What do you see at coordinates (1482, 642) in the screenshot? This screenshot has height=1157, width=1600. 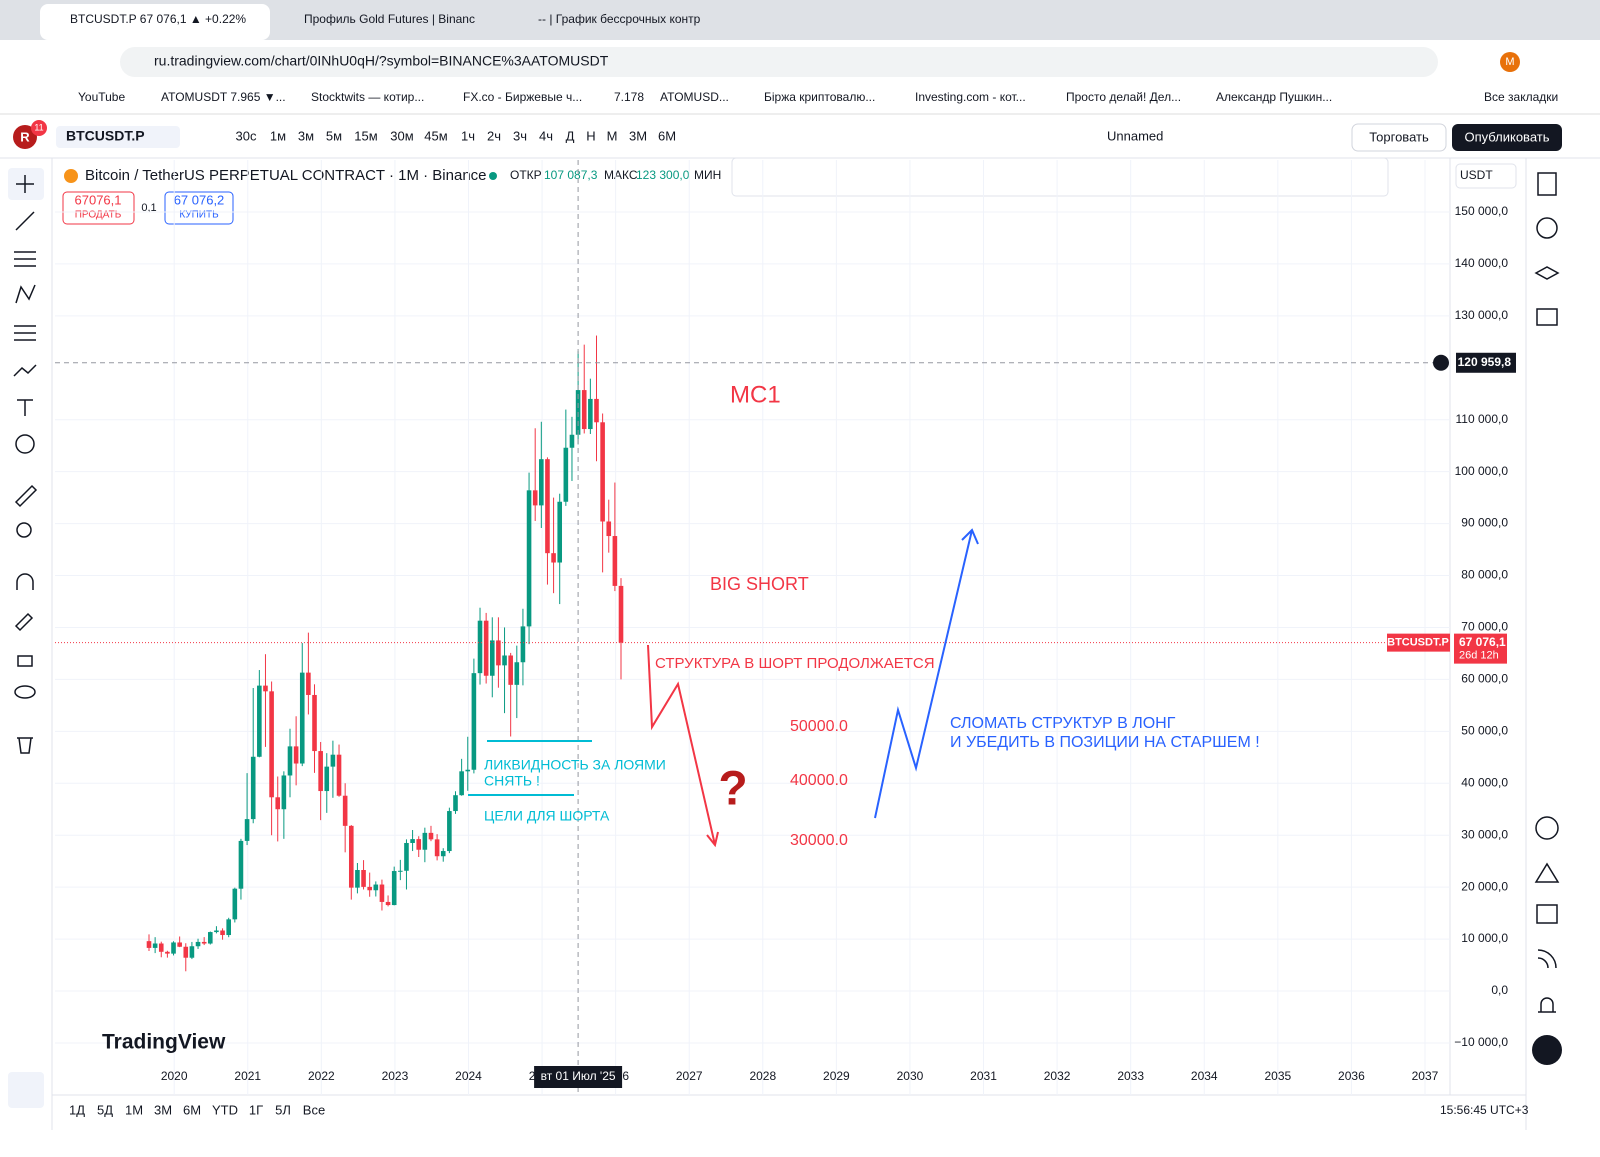 I see `last-price: 67 076,1` at bounding box center [1482, 642].